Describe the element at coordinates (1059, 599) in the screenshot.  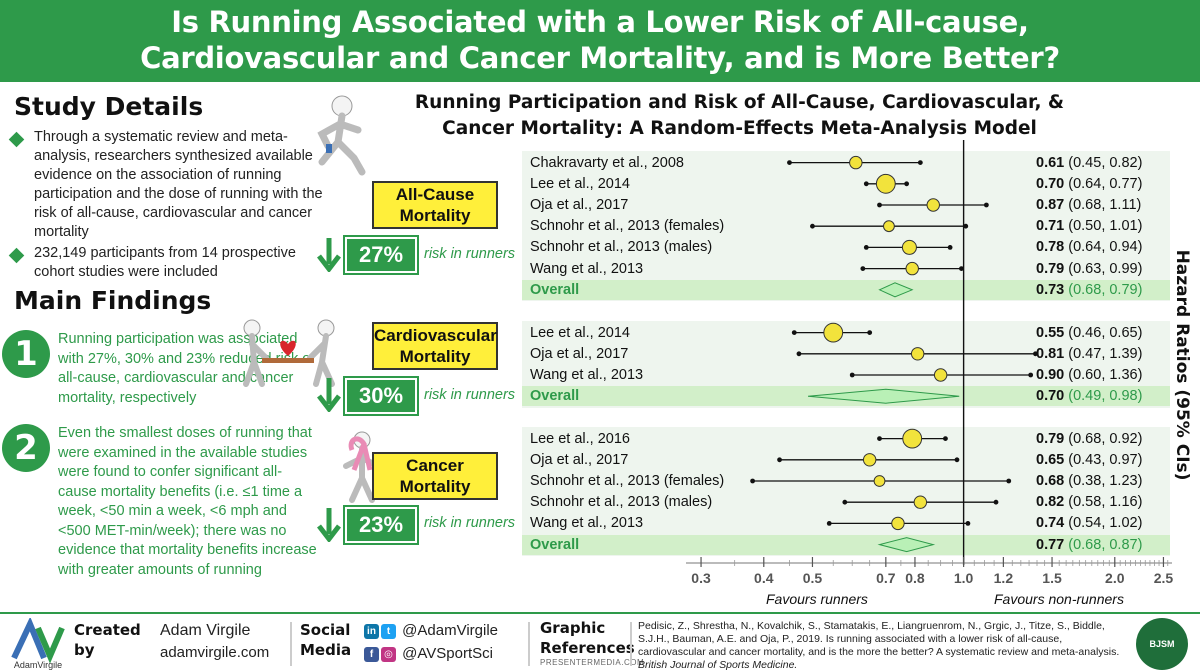
I see `favours-non-runners-label: Favours non-runners` at that location.